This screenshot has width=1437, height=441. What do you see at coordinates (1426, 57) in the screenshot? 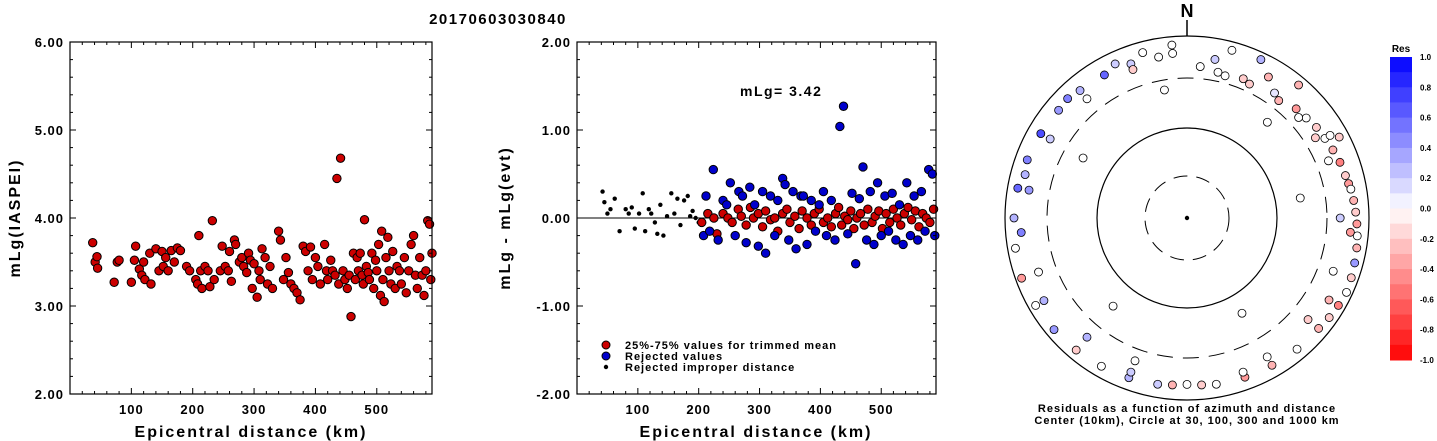
I see `colorbar-tick-0: 1.0` at bounding box center [1426, 57].